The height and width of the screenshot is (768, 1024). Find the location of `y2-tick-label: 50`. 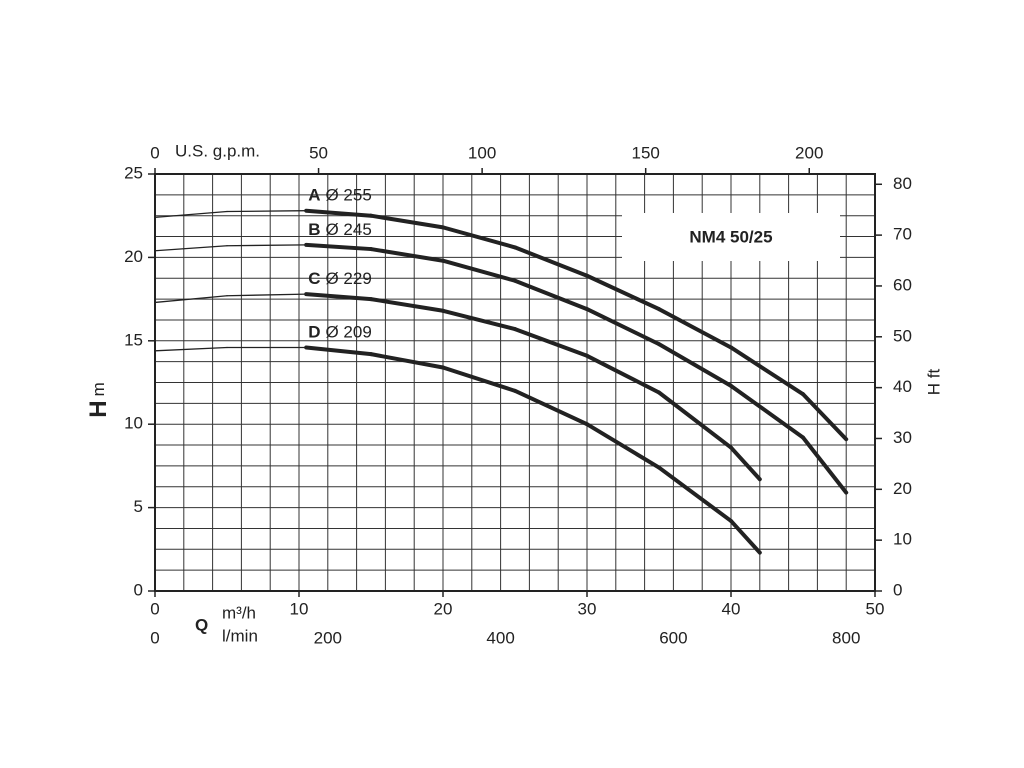

y2-tick-label: 50 is located at coordinates (902, 335).